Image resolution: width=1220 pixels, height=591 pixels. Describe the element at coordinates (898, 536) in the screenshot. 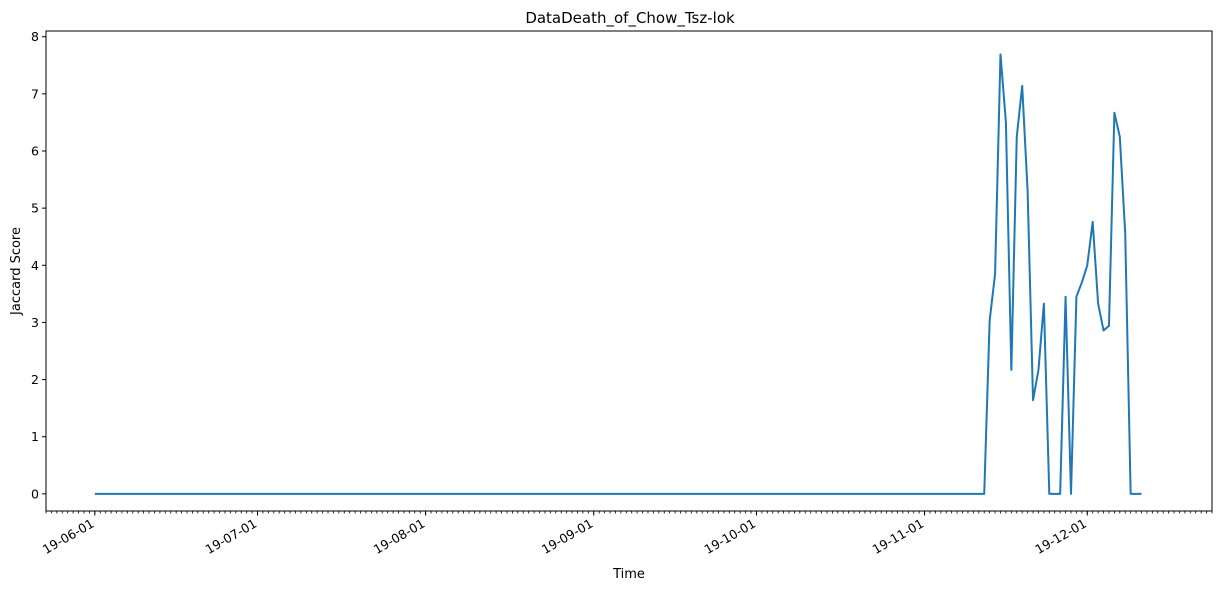

I see `x-tick-label: 19-11-01` at that location.